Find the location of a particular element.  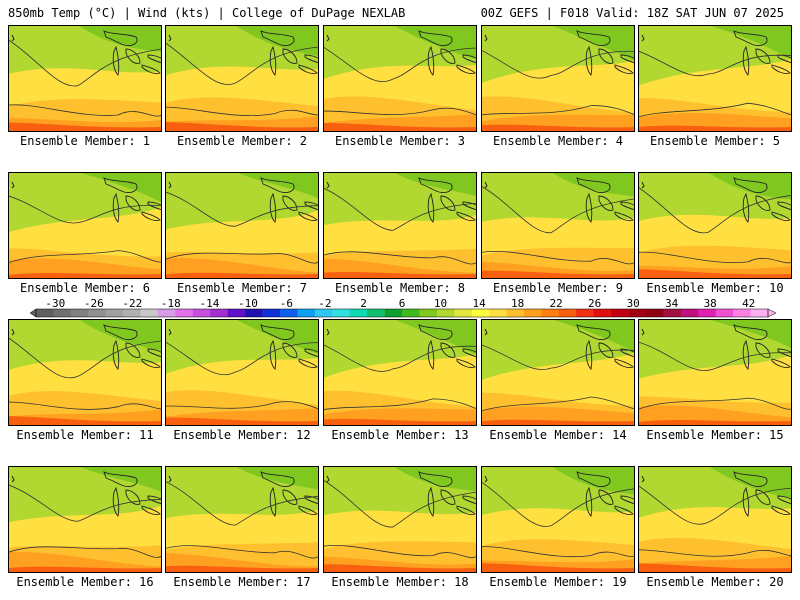

colorbar-tick-label: -6 is located at coordinates (286, 303).